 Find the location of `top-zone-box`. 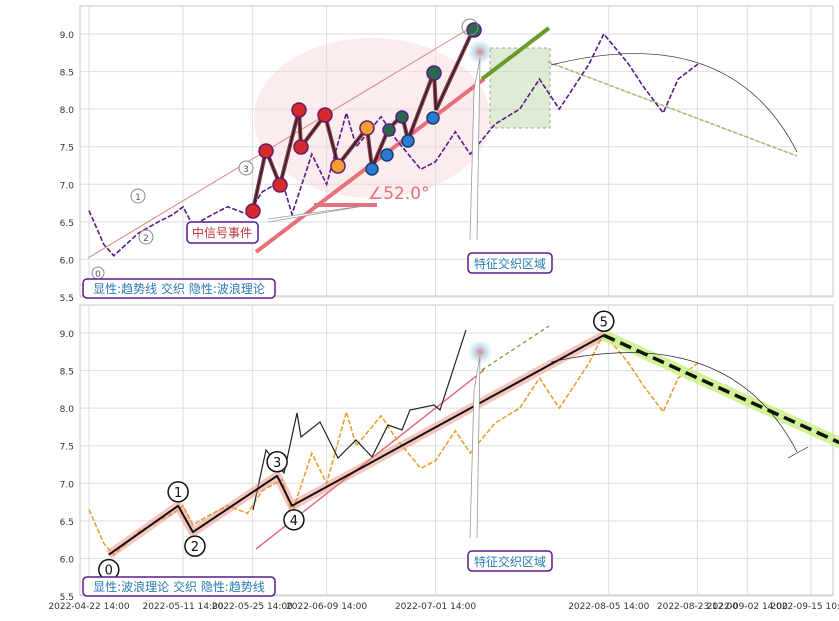

top-zone-box is located at coordinates (510, 263).